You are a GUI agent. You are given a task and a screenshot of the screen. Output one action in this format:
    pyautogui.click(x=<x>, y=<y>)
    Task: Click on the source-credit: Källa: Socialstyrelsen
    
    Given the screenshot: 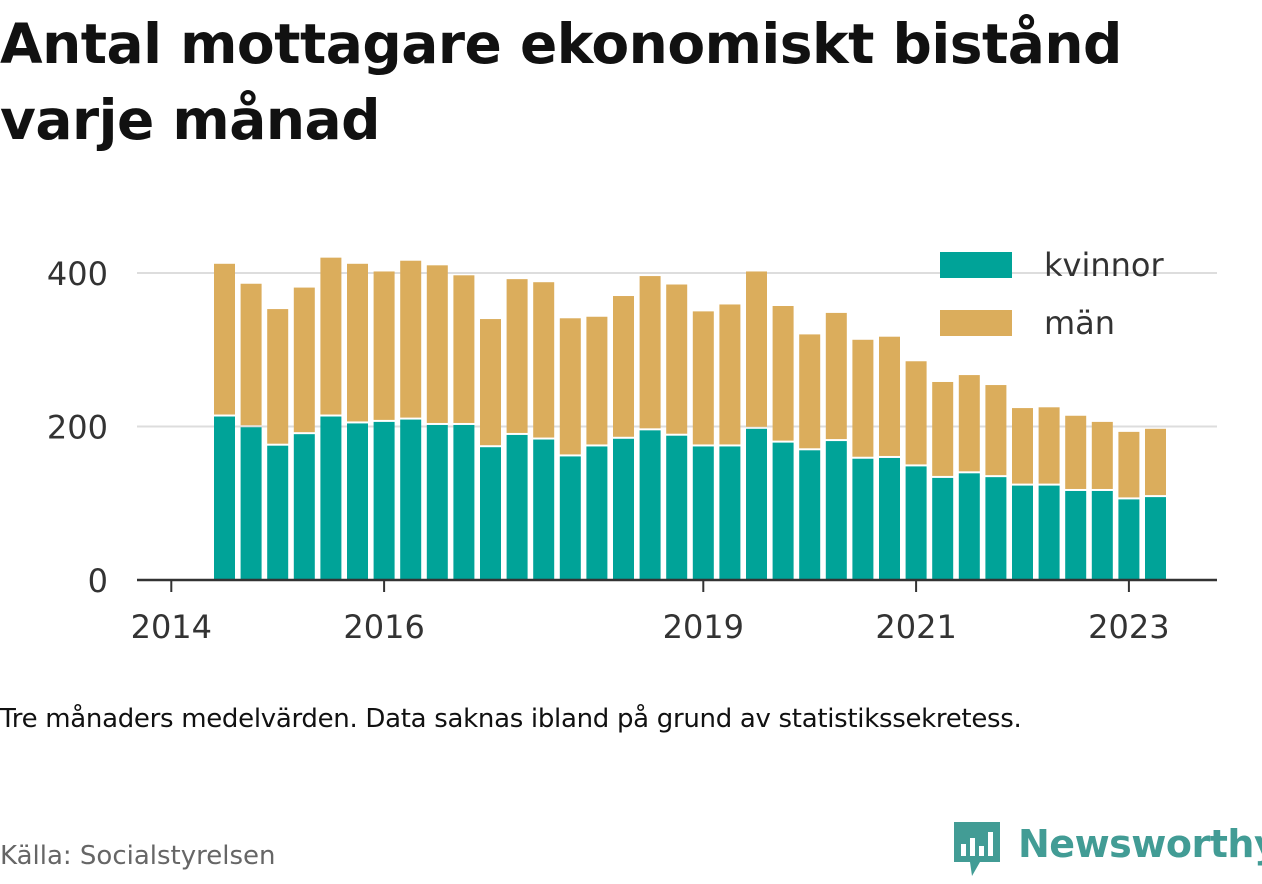 What is the action you would take?
    pyautogui.click(x=138, y=856)
    